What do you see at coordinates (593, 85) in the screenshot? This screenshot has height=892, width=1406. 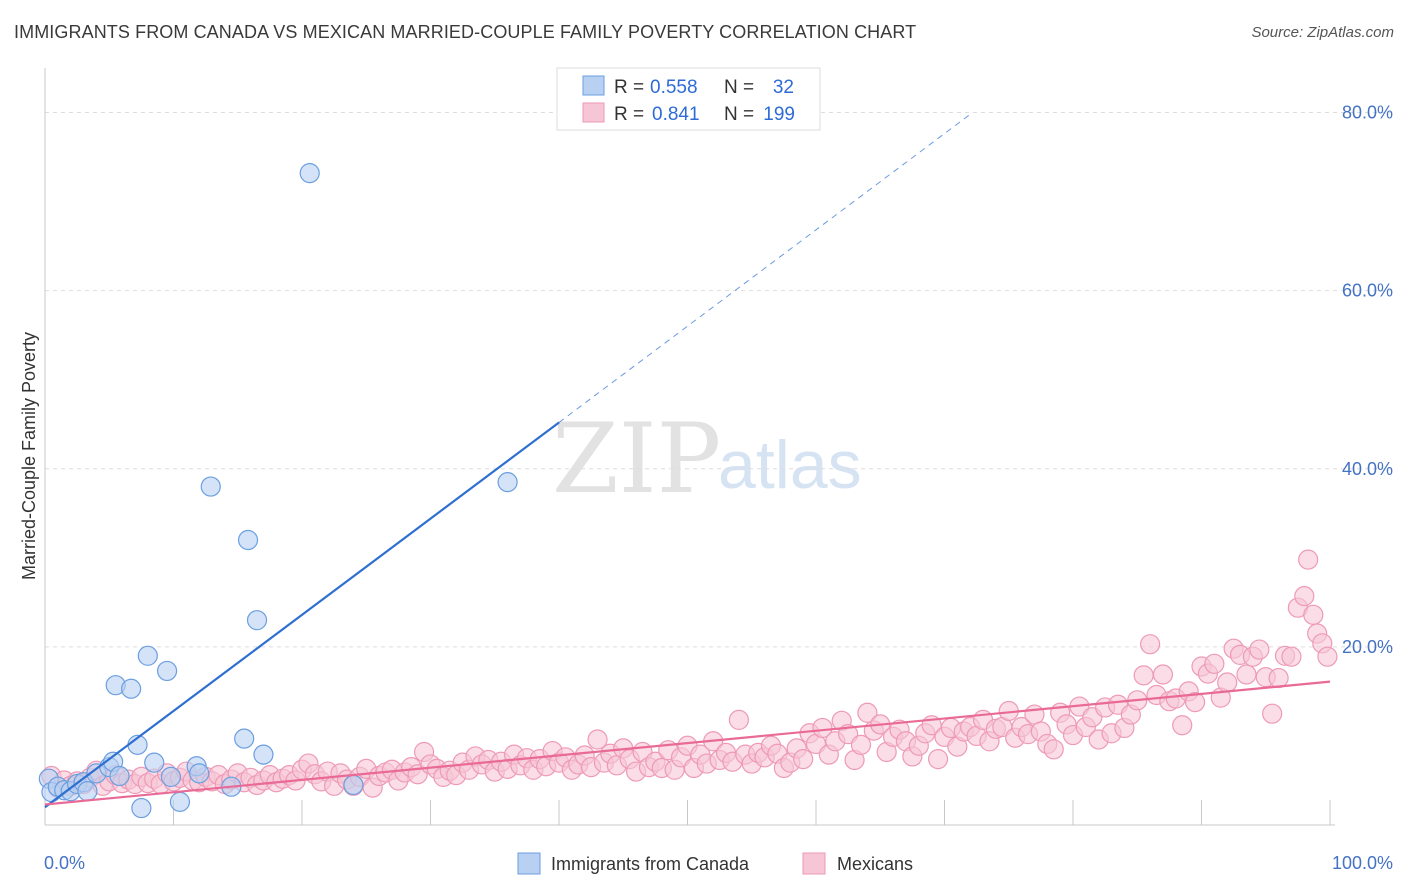 I see `legend-swatch-canada` at bounding box center [593, 85].